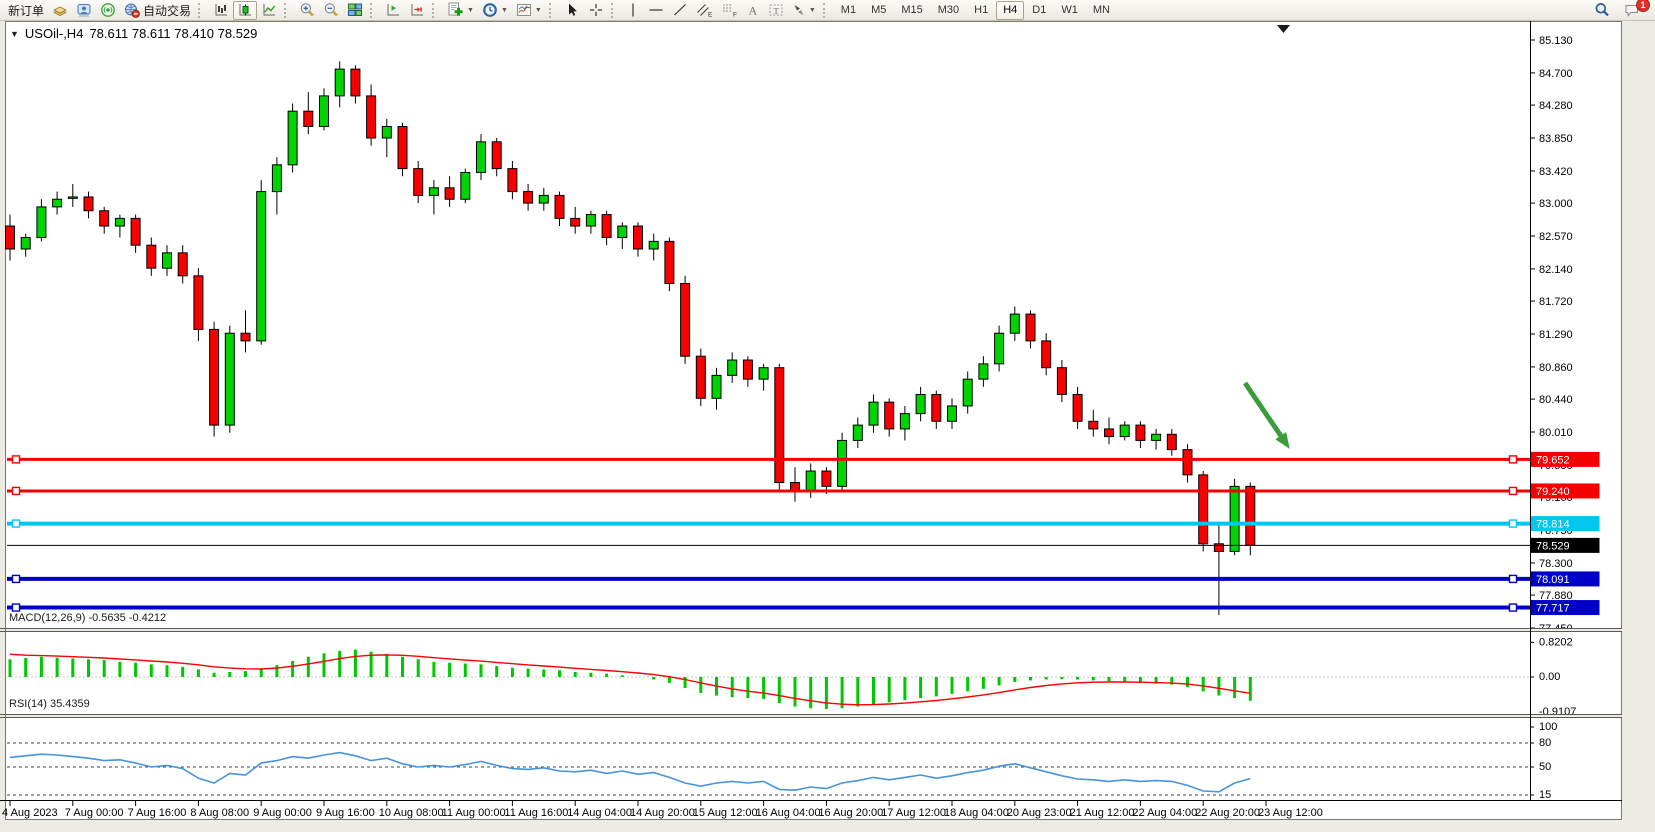 The width and height of the screenshot is (1655, 832). What do you see at coordinates (221, 10) in the screenshot?
I see `bars-chart-button` at bounding box center [221, 10].